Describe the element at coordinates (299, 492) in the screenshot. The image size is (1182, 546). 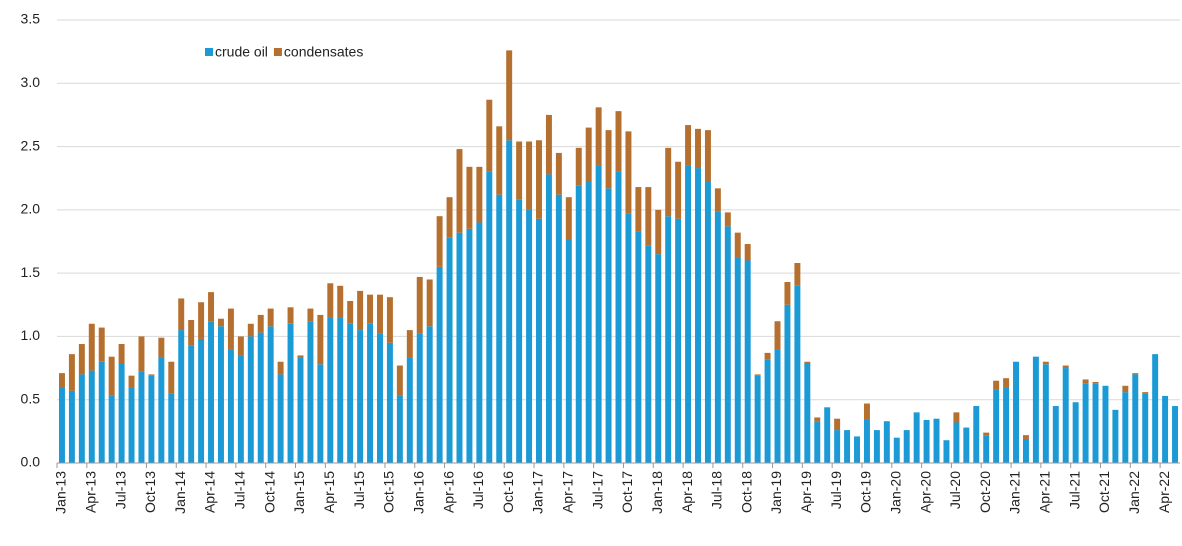
I see `x-tick-label: Jan-15` at that location.